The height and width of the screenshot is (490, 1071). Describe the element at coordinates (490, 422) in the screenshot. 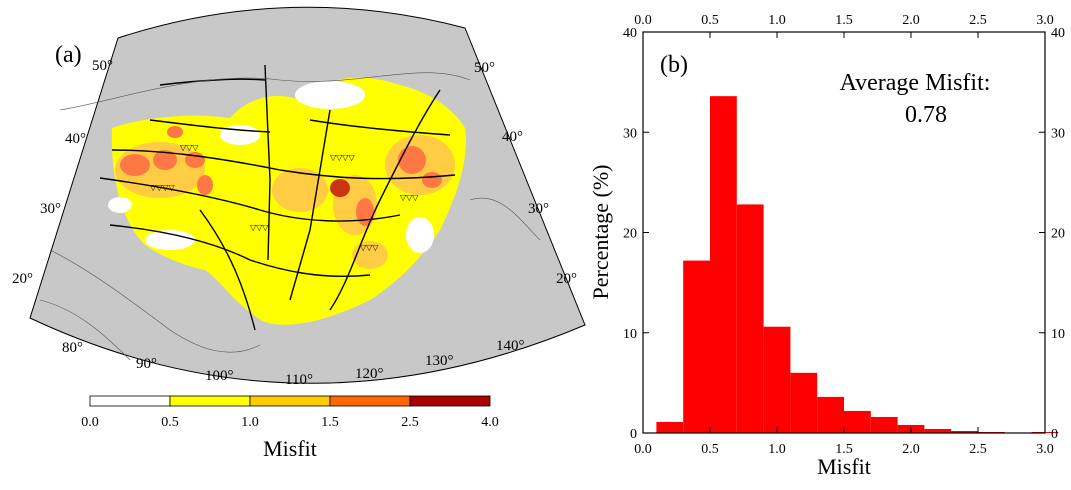

I see `colorbar-tick-5: 4.0` at that location.